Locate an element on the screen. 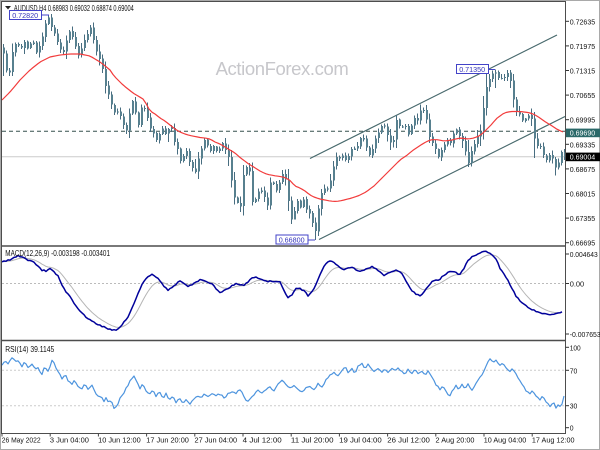  svg-text: RSI(14) 39.1145 is located at coordinates (29, 349).